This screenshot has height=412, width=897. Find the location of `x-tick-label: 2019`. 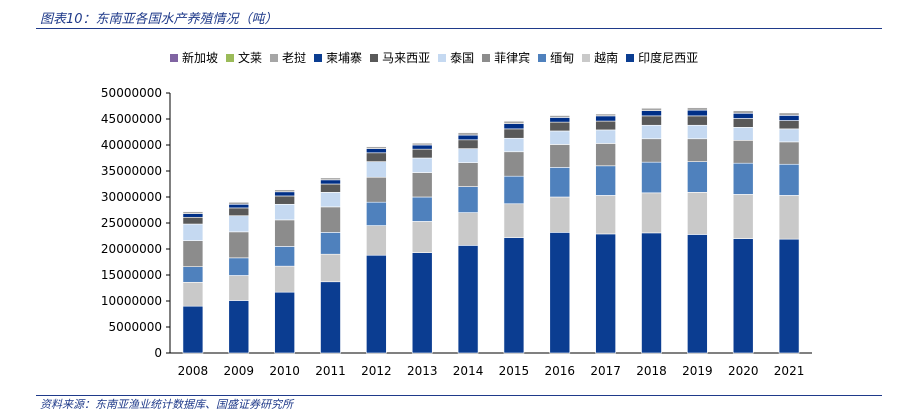

x-tick-label: 2019 is located at coordinates (697, 371).